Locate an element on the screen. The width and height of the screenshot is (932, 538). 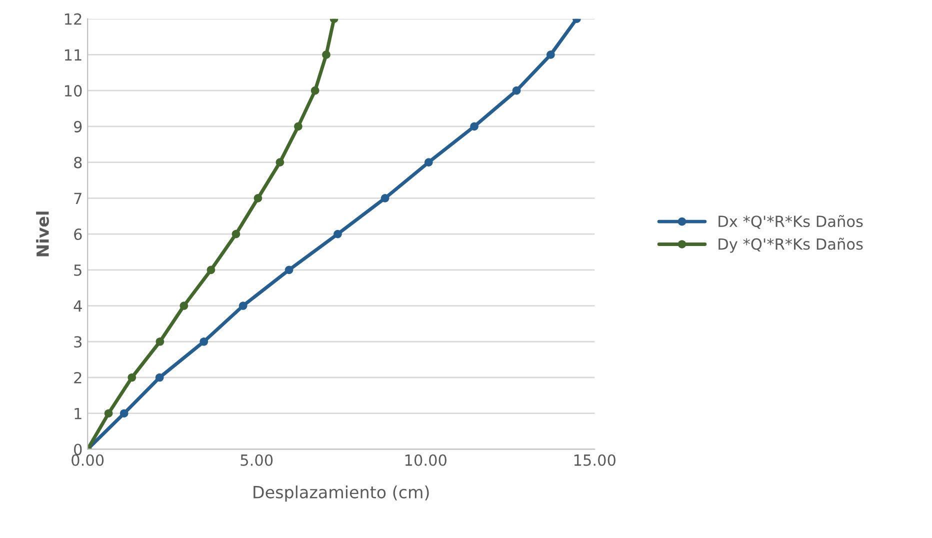
y-tick-label: 6 is located at coordinates (78, 234).